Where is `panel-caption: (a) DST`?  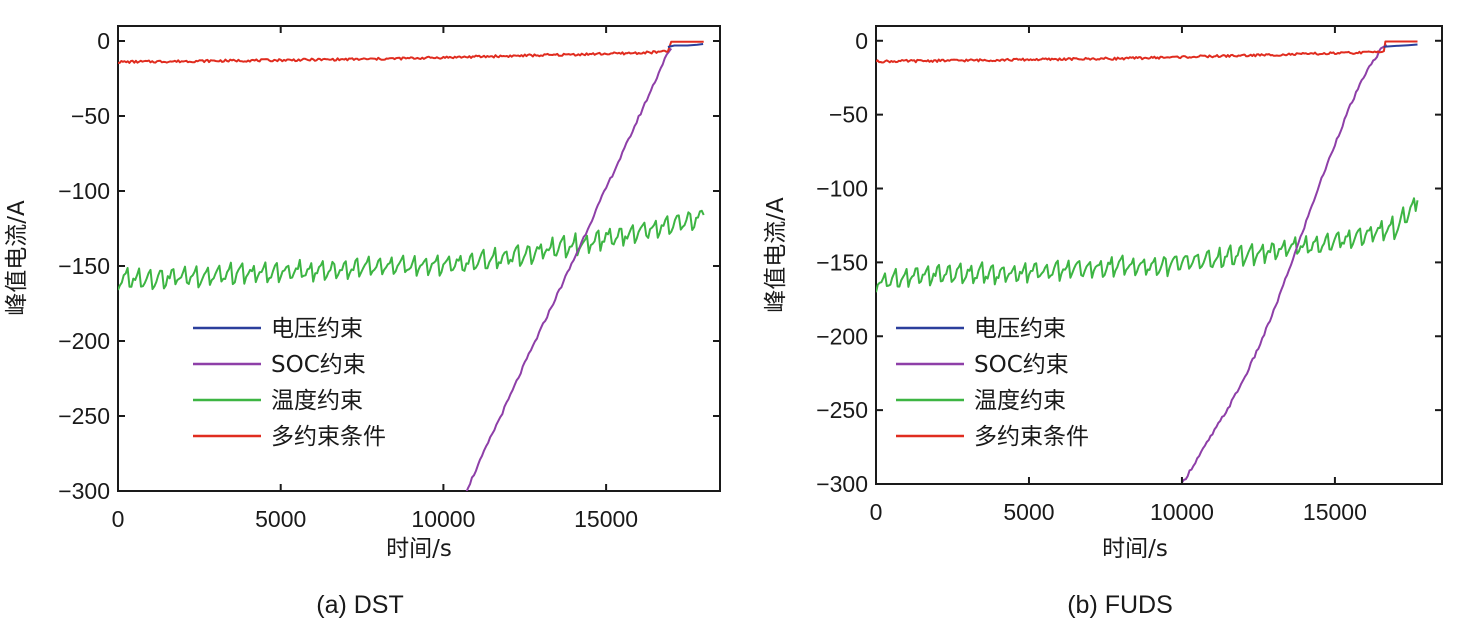
panel-caption: (a) DST is located at coordinates (360, 605).